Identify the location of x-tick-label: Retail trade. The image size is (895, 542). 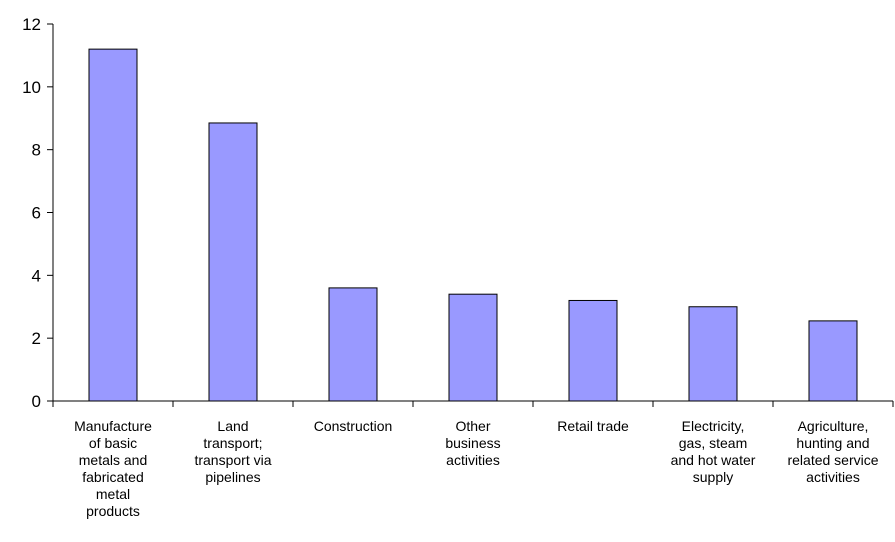
(593, 426).